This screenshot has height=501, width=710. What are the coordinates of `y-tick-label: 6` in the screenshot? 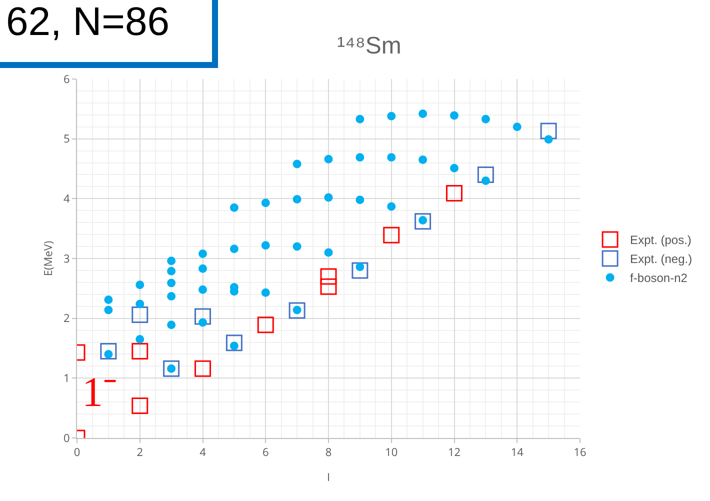 It's located at (67, 79).